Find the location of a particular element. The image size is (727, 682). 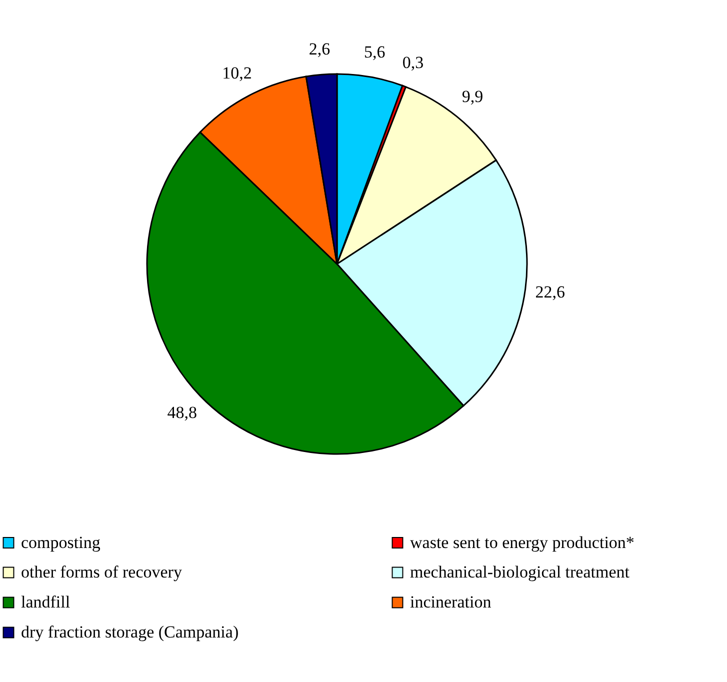

legend-label: incineration is located at coordinates (451, 602).